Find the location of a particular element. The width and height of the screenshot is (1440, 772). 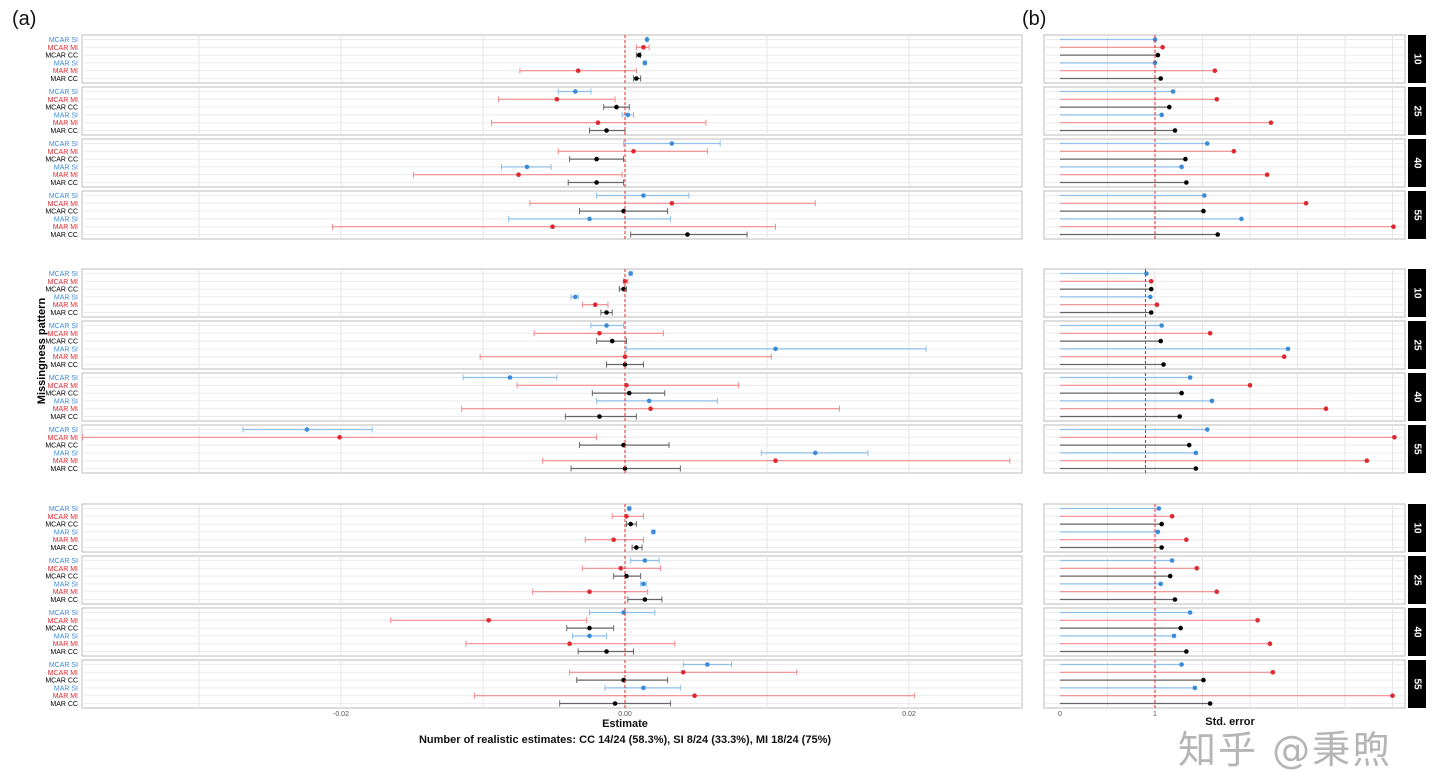

x-tick-label: -0.02 is located at coordinates (341, 714).